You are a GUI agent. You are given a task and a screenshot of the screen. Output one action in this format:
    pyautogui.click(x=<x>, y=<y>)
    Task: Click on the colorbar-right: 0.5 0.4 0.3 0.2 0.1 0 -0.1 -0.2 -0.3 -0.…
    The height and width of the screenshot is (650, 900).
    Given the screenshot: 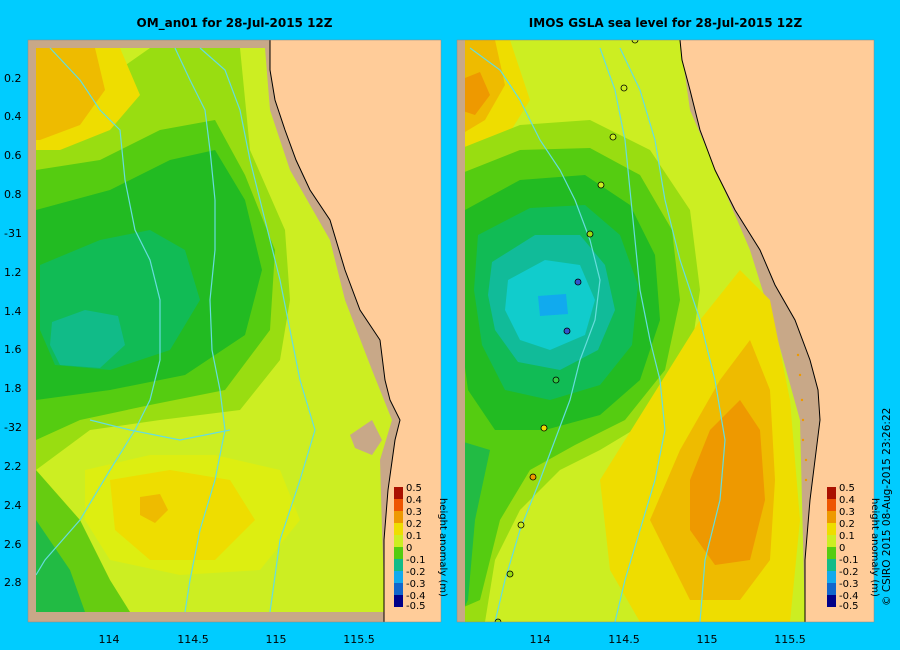 What is the action you would take?
    pyautogui.click(x=853, y=547)
    